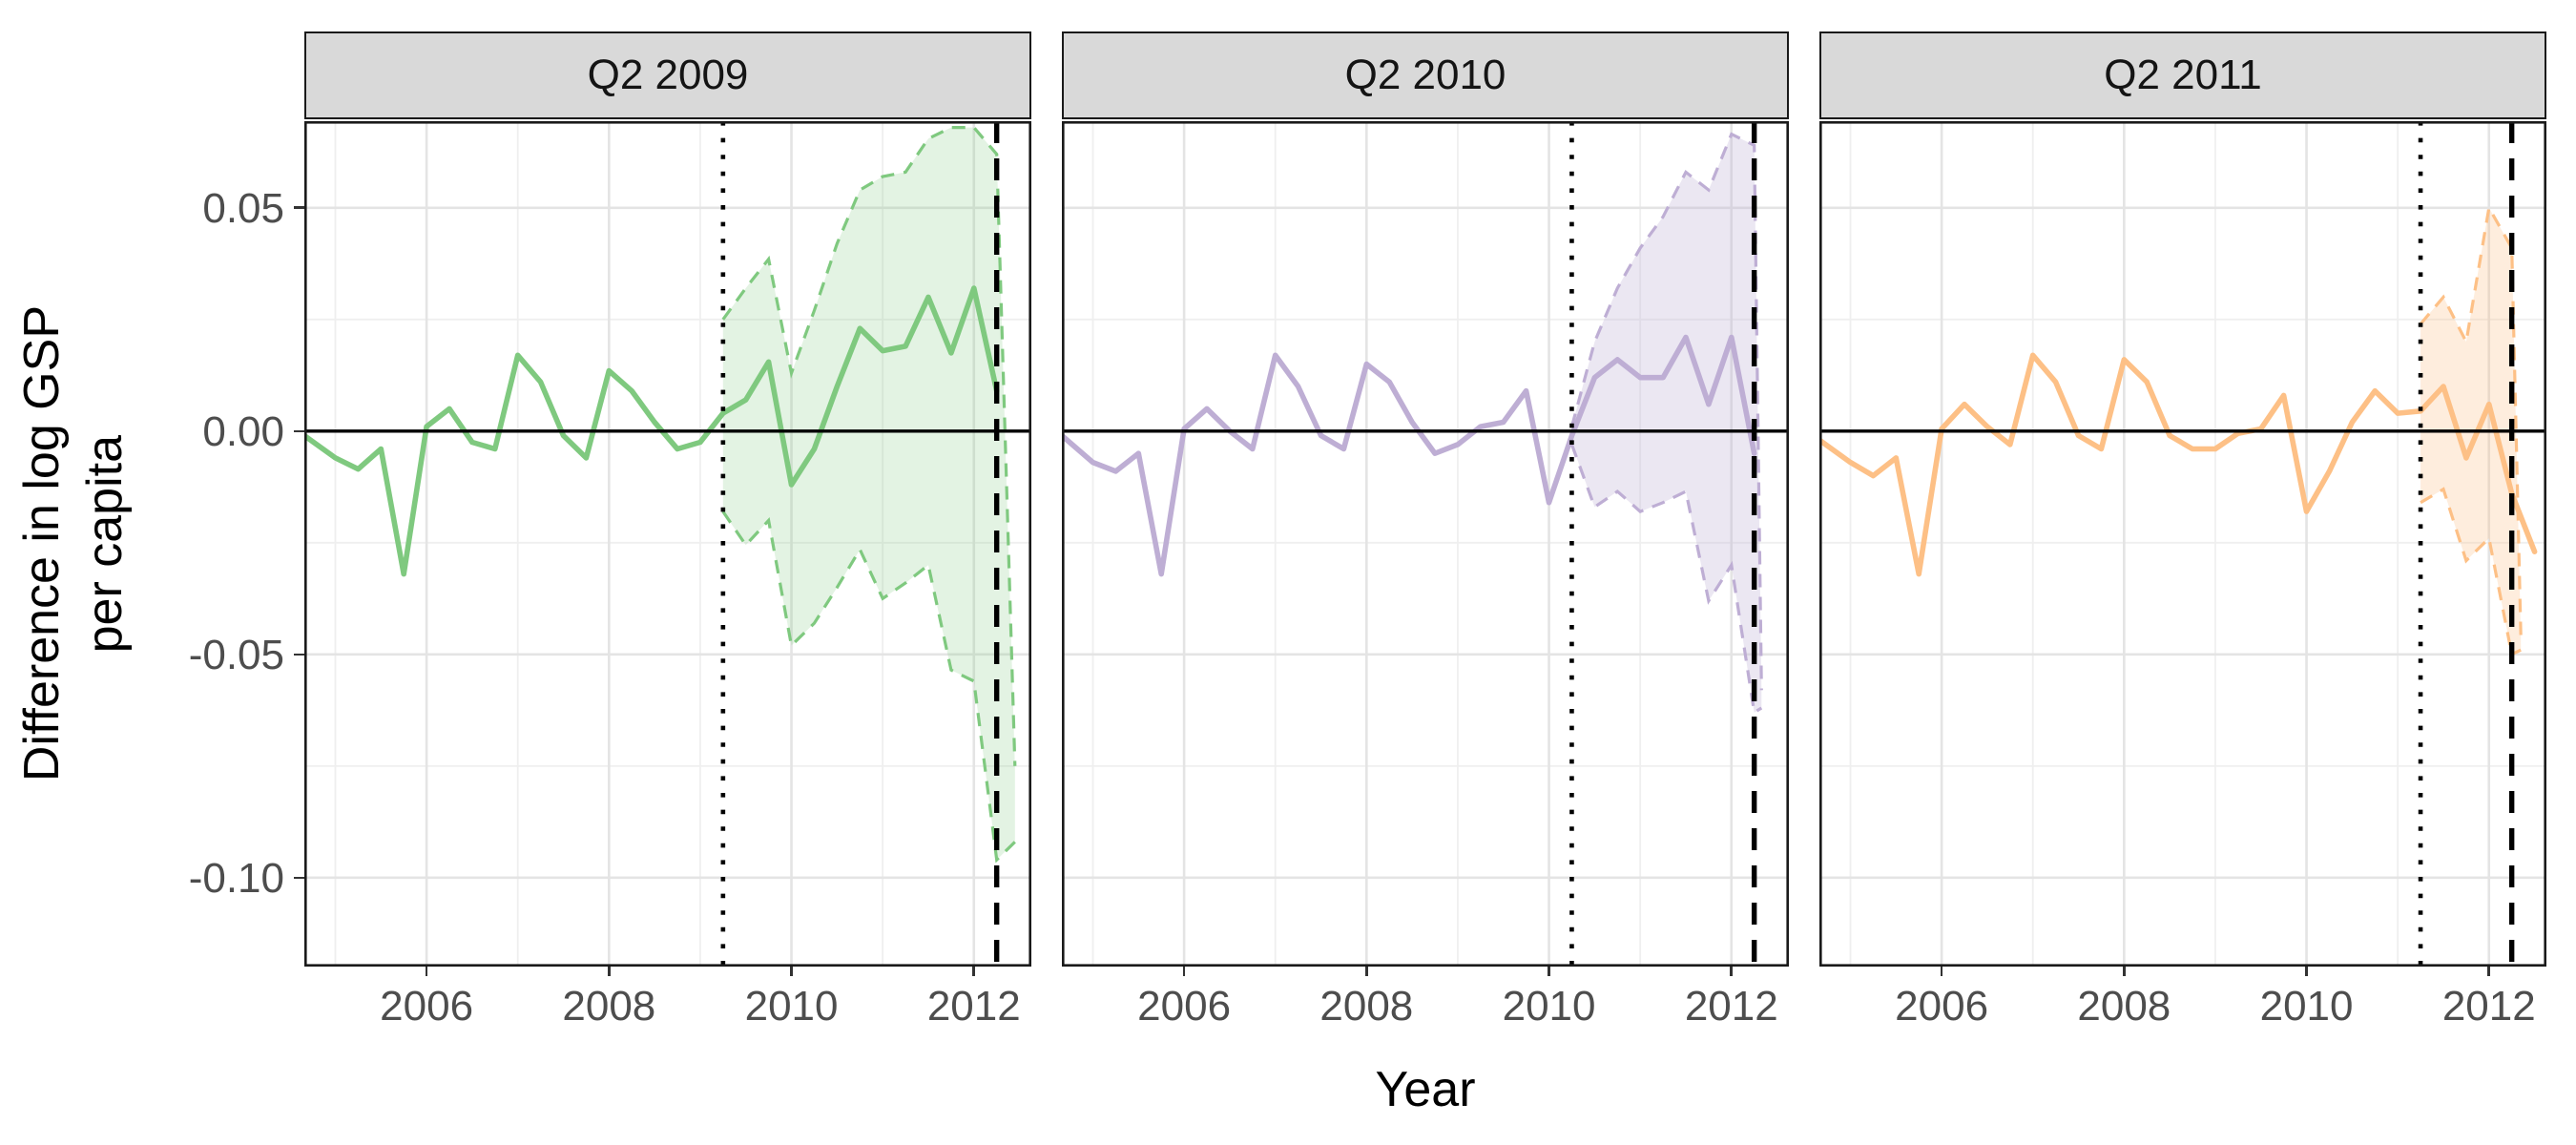  What do you see at coordinates (105, 544) in the screenshot?
I see `y-axis-title-line2: per capita` at bounding box center [105, 544].